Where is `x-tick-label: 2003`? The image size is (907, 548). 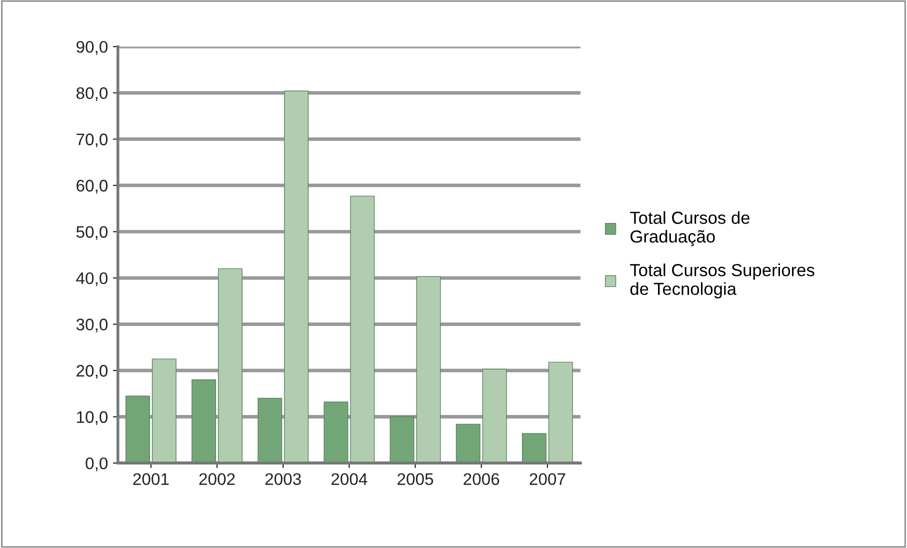 x-tick-label: 2003 is located at coordinates (283, 479).